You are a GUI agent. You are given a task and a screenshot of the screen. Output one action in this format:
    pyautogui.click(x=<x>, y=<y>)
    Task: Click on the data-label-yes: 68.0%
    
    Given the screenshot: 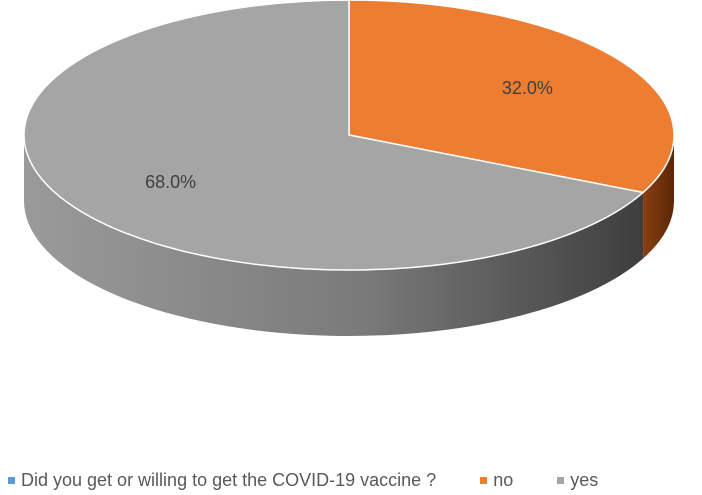 What is the action you would take?
    pyautogui.click(x=170, y=182)
    